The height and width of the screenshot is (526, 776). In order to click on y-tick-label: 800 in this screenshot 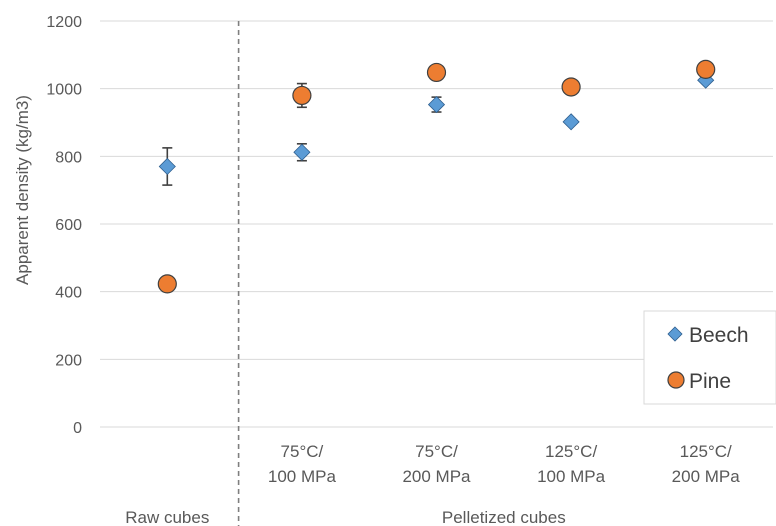, I will do `click(68, 157)`.